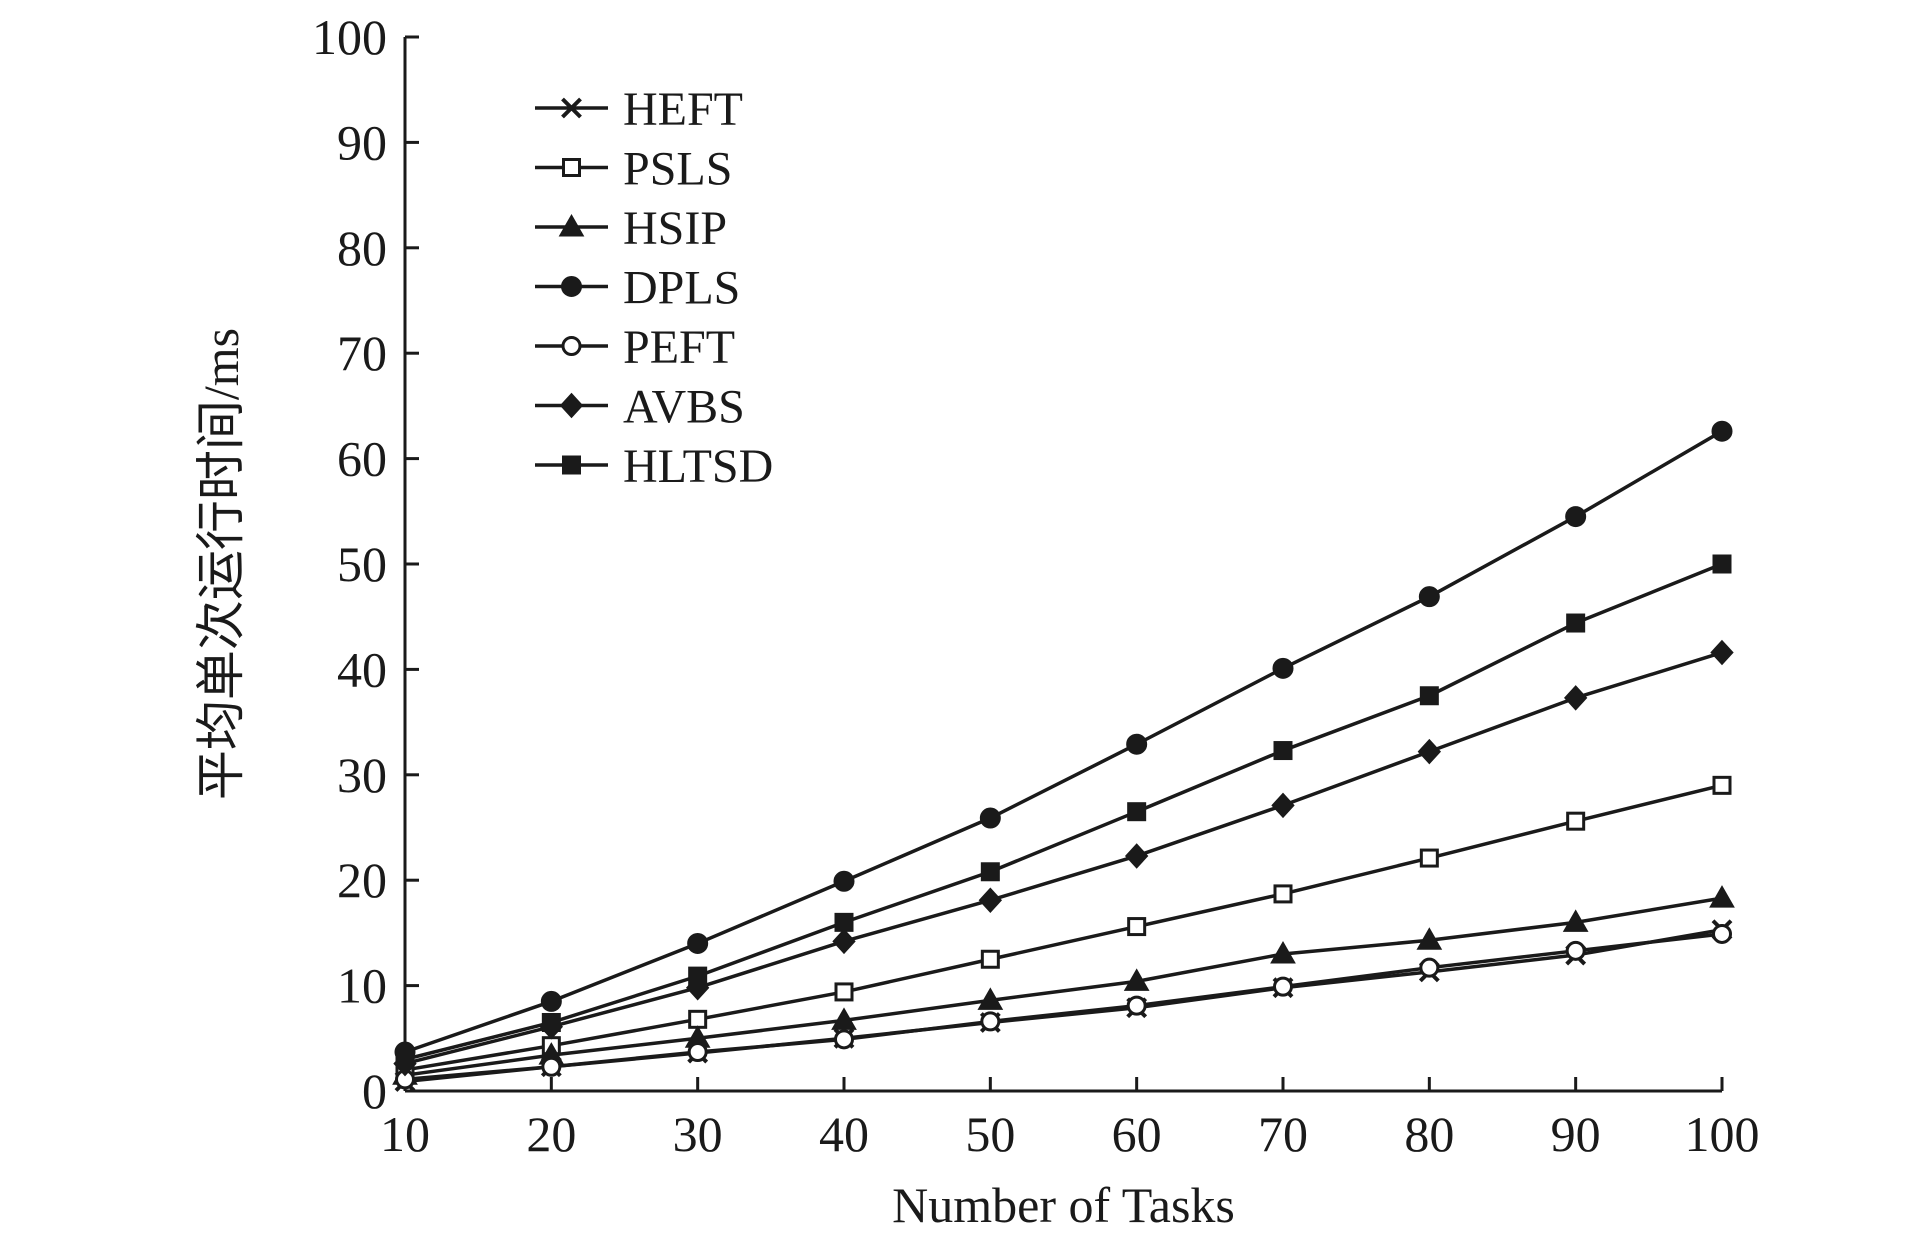 The height and width of the screenshot is (1233, 1913). I want to click on legend-item-psls: PSLS, so click(633, 169).